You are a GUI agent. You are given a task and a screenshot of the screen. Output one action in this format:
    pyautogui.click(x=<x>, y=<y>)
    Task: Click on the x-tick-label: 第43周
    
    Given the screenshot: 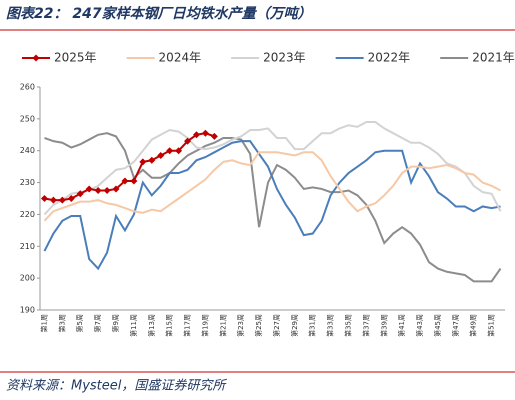 What is the action you would take?
    pyautogui.click(x=419, y=325)
    